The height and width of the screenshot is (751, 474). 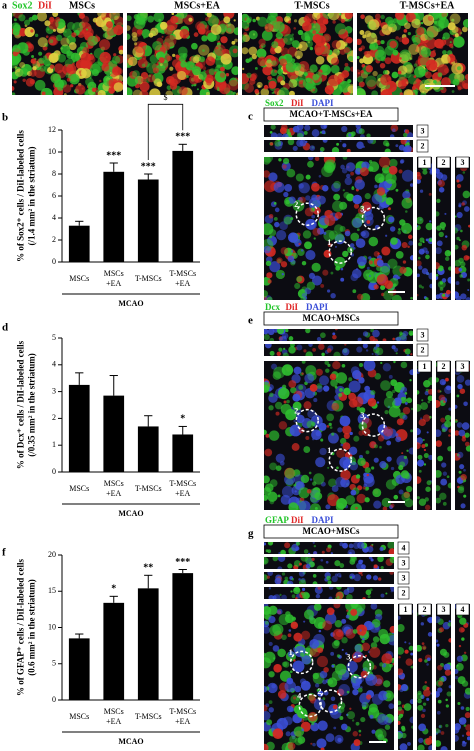 What do you see at coordinates (299, 695) in the screenshot?
I see `cell-label: 4` at bounding box center [299, 695].